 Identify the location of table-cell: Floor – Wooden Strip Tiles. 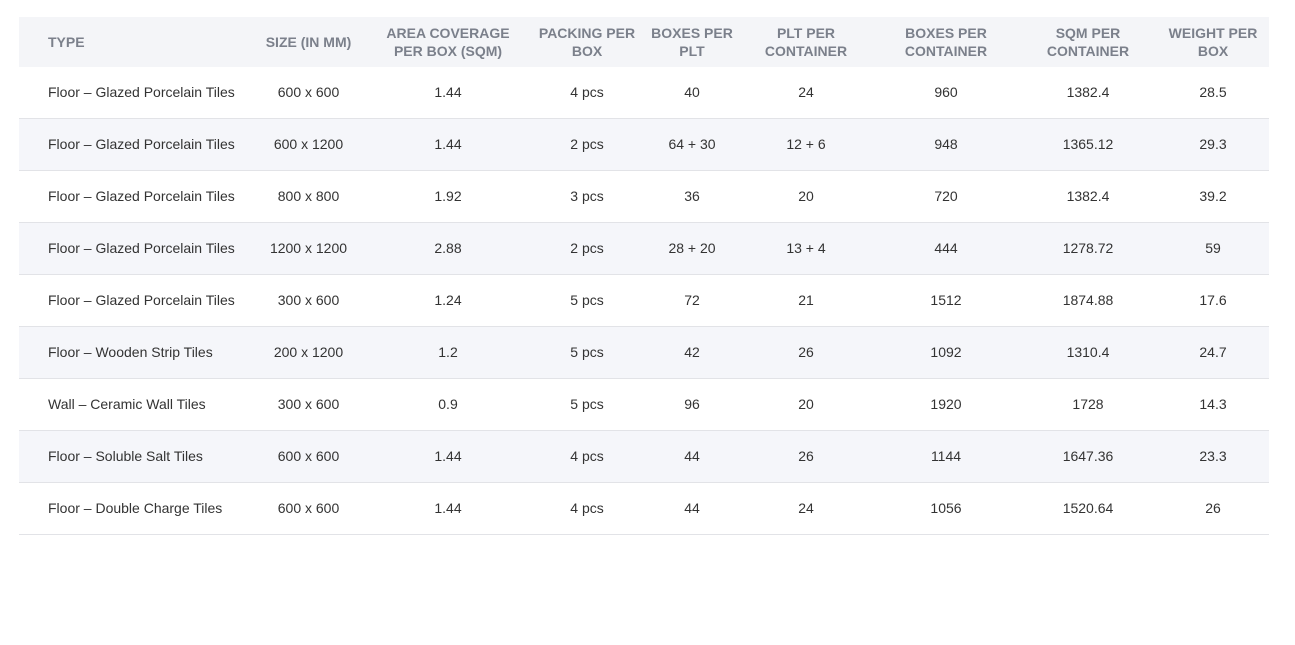
(134, 352).